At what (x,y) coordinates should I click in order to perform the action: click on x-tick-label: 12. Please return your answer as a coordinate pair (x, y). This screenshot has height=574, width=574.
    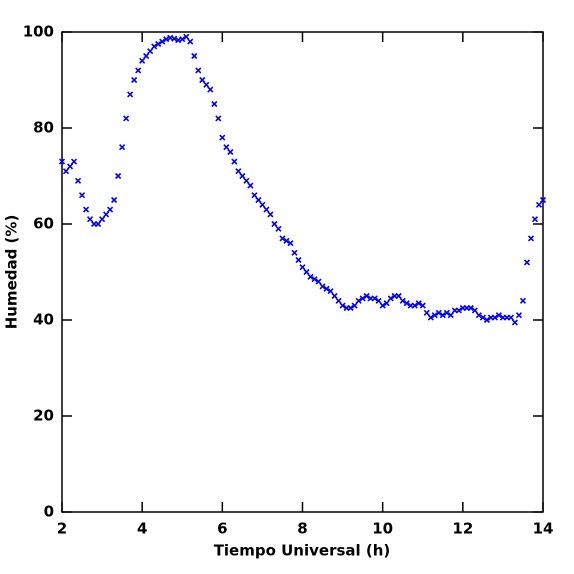
    Looking at the image, I should click on (462, 529).